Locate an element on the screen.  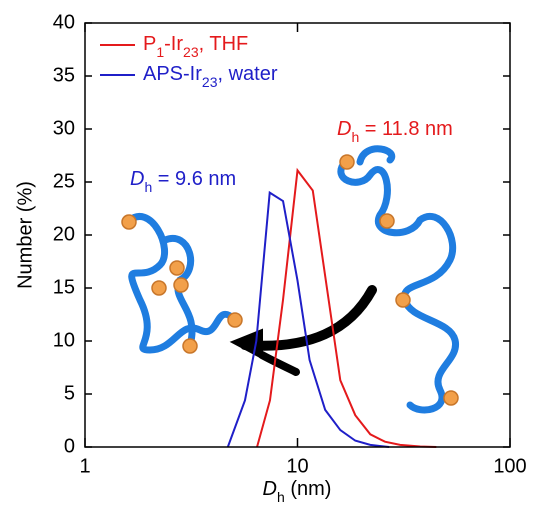
y-tick-label: 10 is located at coordinates (64, 340).